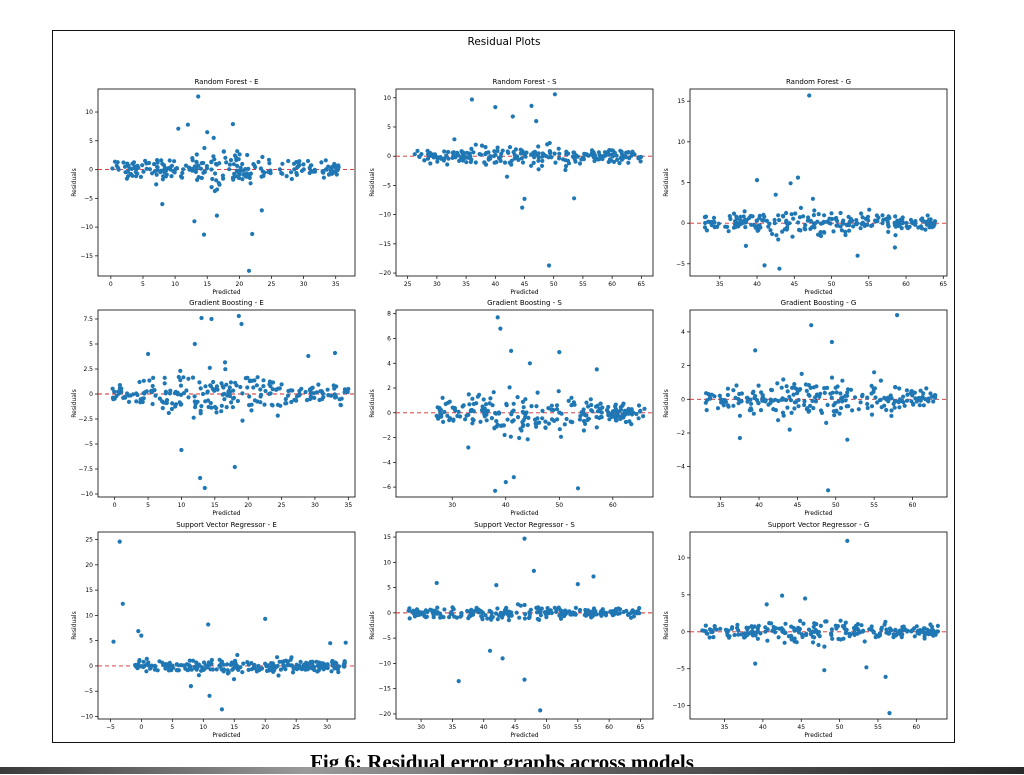 Image resolution: width=1024 pixels, height=775 pixels. I want to click on x-tick-label: 5, so click(172, 727).